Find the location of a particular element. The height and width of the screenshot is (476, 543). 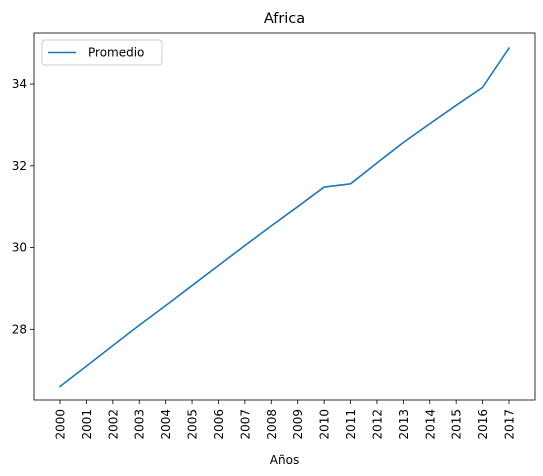

x-tick-label: 2013 is located at coordinates (404, 424).